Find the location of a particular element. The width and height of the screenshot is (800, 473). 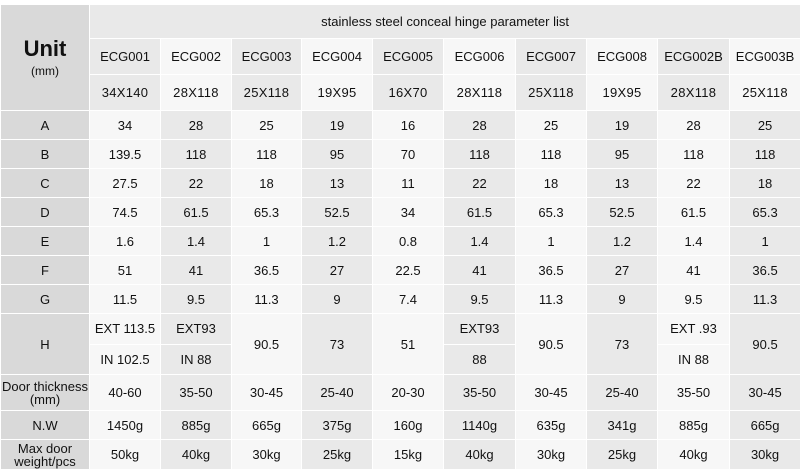

ext-value: EXT 113.5 is located at coordinates (125, 330).